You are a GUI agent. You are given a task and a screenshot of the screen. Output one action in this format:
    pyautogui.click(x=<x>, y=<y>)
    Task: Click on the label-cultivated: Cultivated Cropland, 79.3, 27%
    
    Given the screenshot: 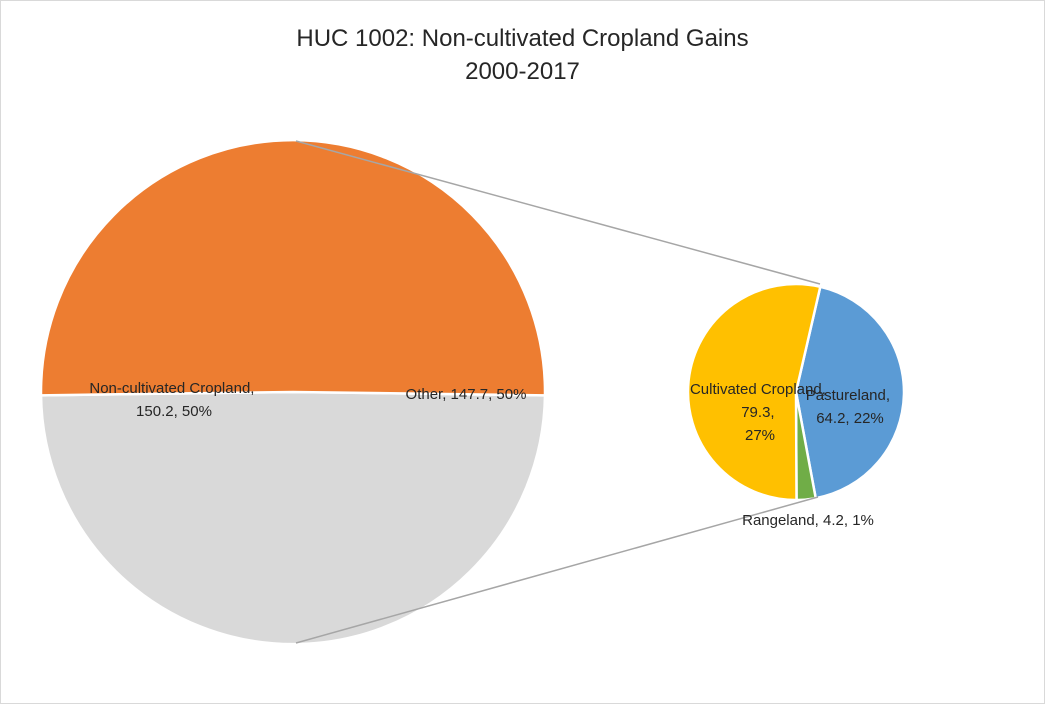 What is the action you would take?
    pyautogui.click(x=760, y=412)
    